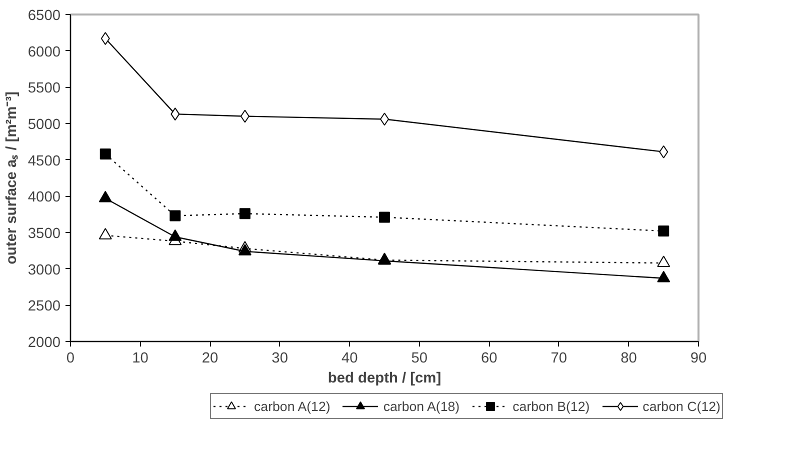  What do you see at coordinates (280, 358) in the screenshot?
I see `x-tick-label: 30` at bounding box center [280, 358].